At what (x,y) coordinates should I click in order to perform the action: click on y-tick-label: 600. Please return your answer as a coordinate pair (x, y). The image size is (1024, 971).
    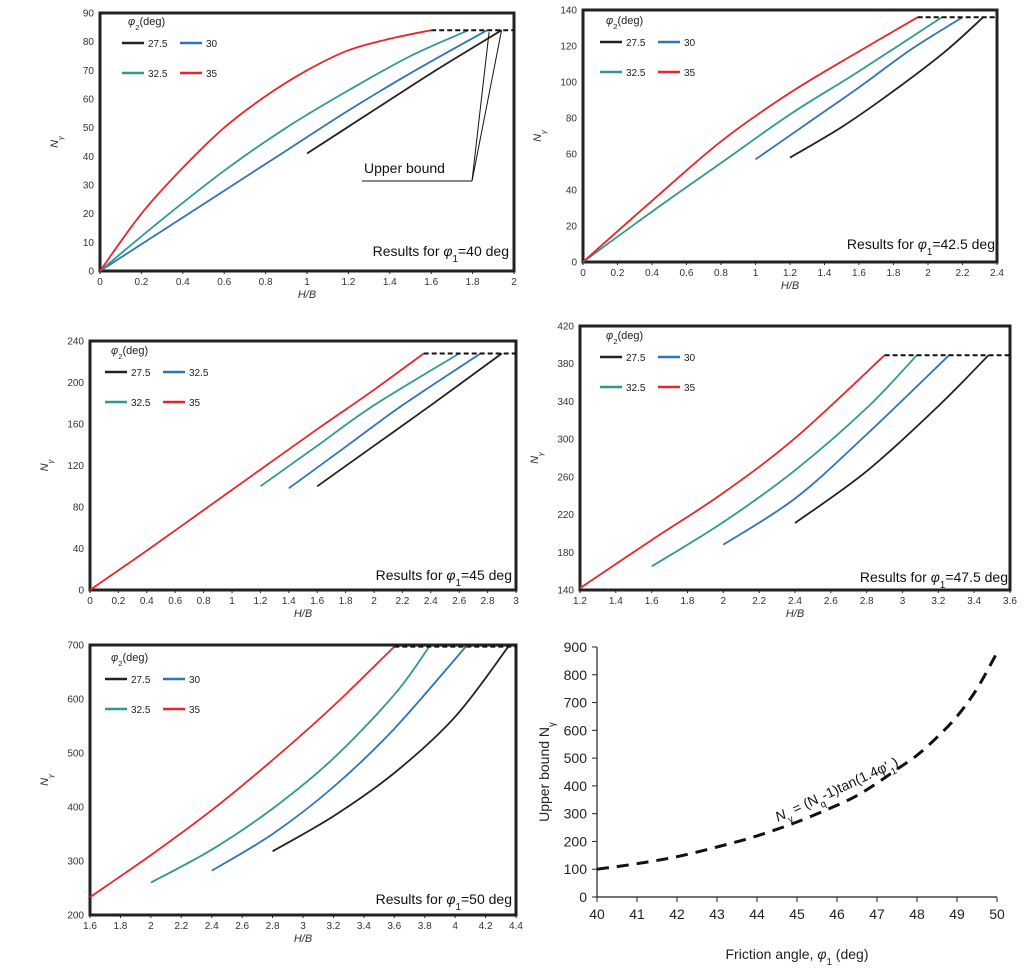
    Looking at the image, I should click on (75, 700).